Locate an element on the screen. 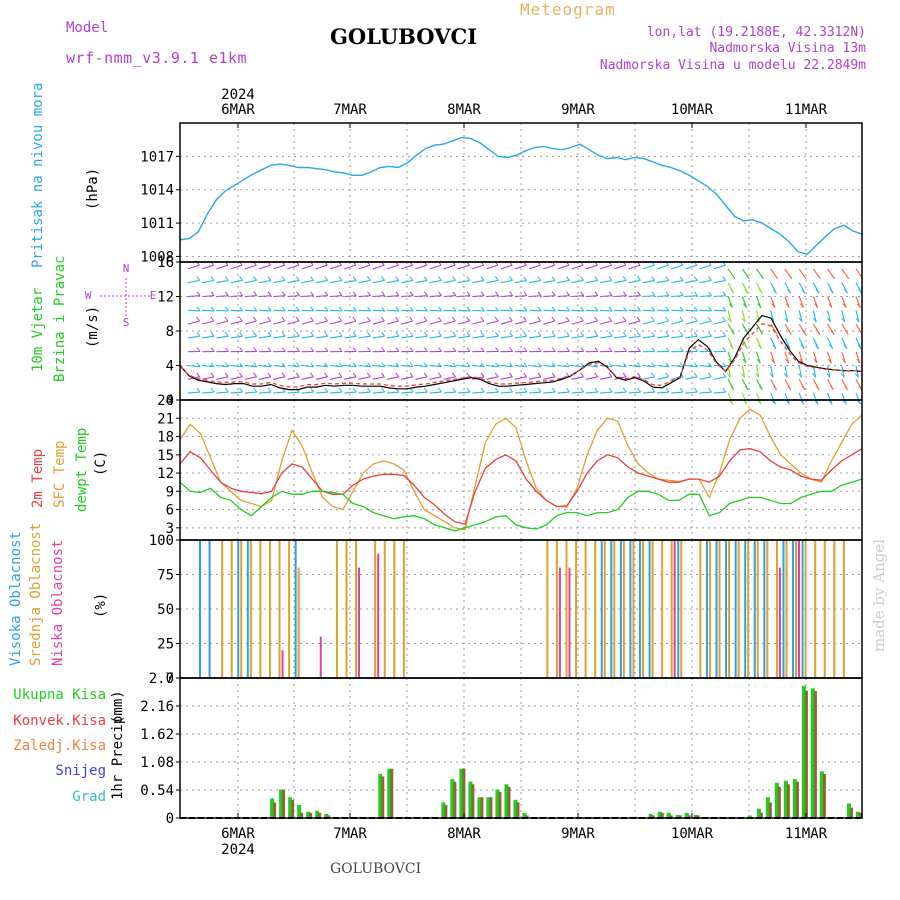  y-tick-label: 1.08 is located at coordinates (157, 763).